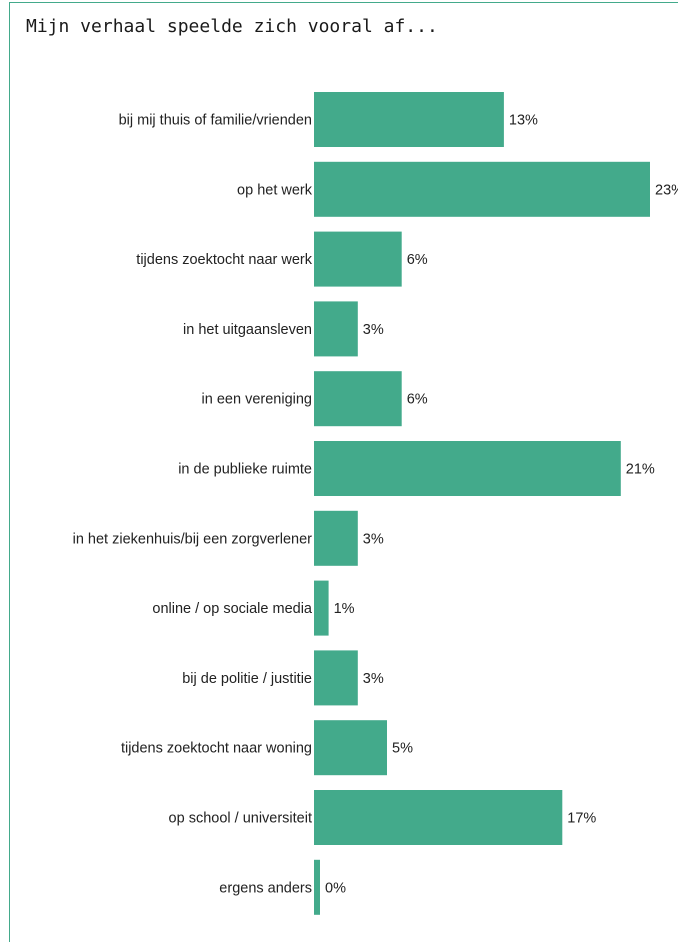 The image size is (678, 942). What do you see at coordinates (666, 190) in the screenshot?
I see `value-label: 23%` at bounding box center [666, 190].